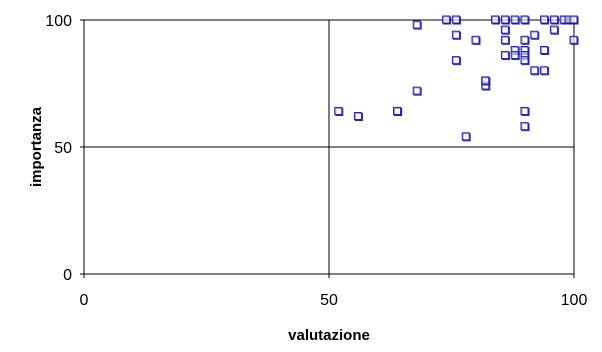 The image size is (602, 352). What do you see at coordinates (58, 21) in the screenshot?
I see `y-tick-label-2: 100` at bounding box center [58, 21].